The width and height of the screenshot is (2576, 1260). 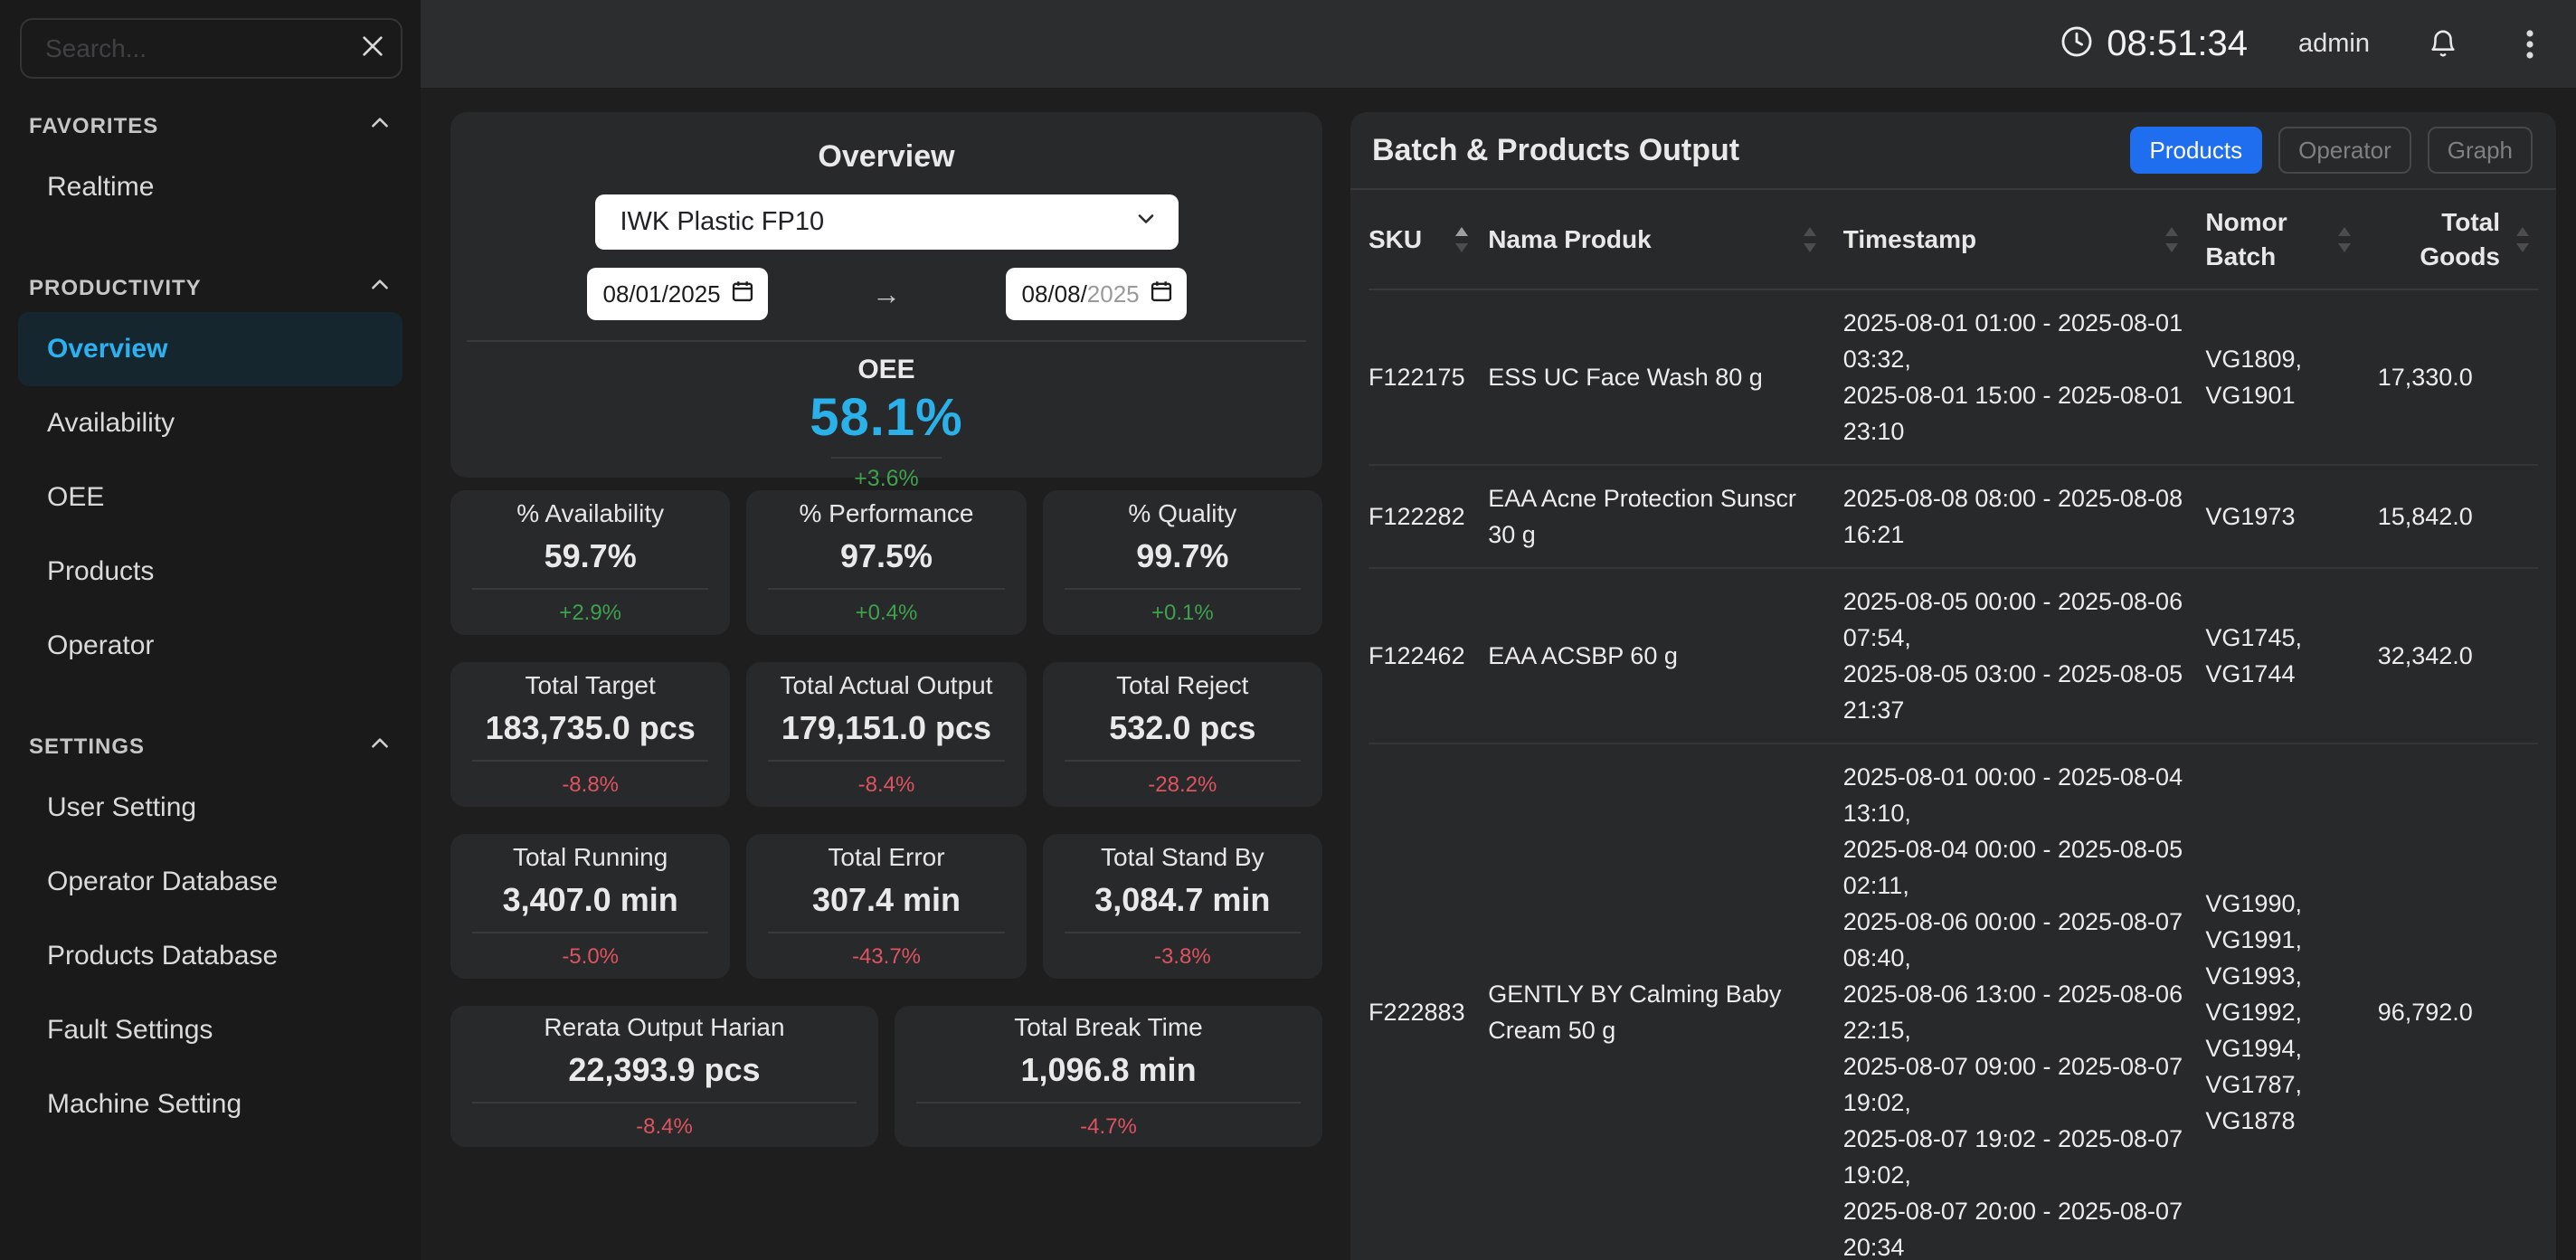 I want to click on sidebar-item-availability: Availability, so click(x=111, y=423).